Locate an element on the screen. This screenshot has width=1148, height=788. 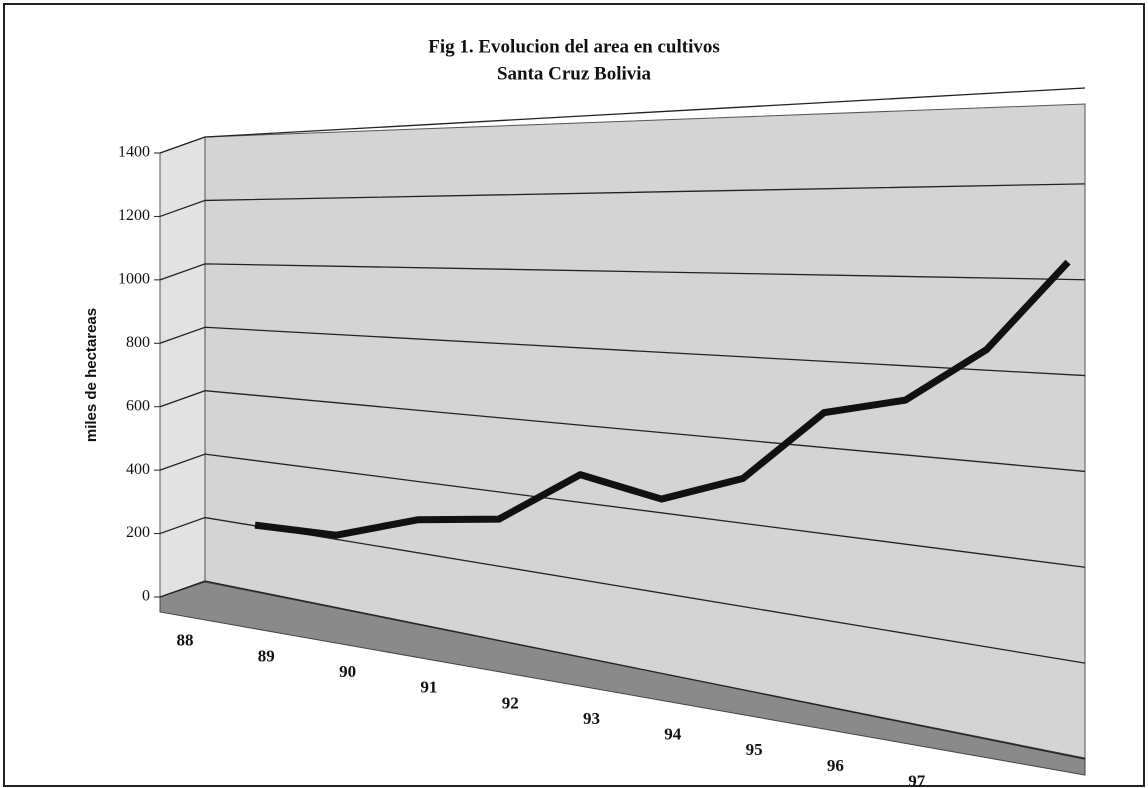
chart-title: Fig 1. Evolucion del area en cultivos is located at coordinates (574, 46).